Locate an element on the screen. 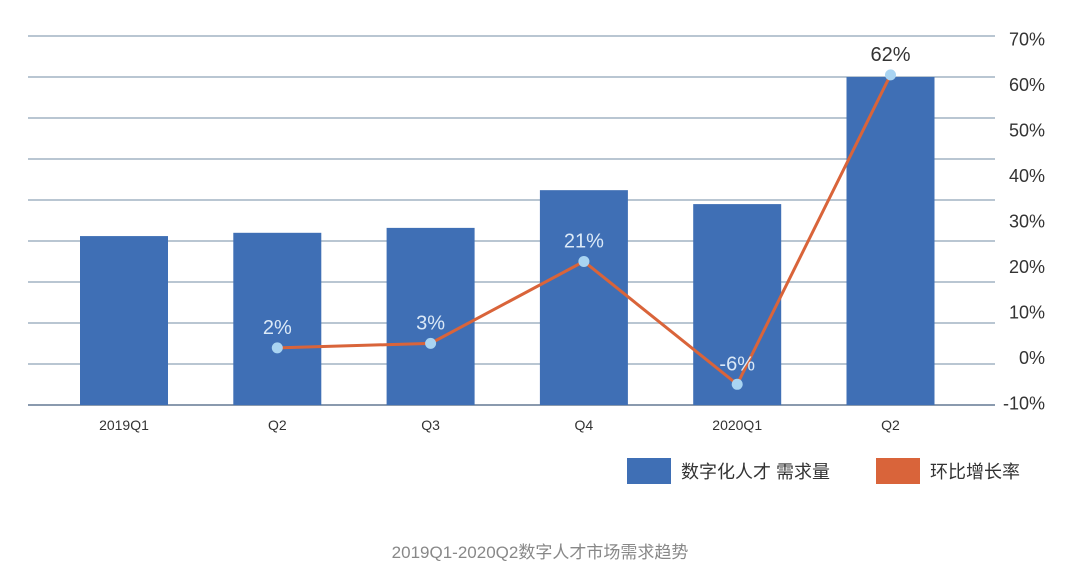 This screenshot has height=587, width=1080. y-right-tick-label: 40% is located at coordinates (1027, 176).